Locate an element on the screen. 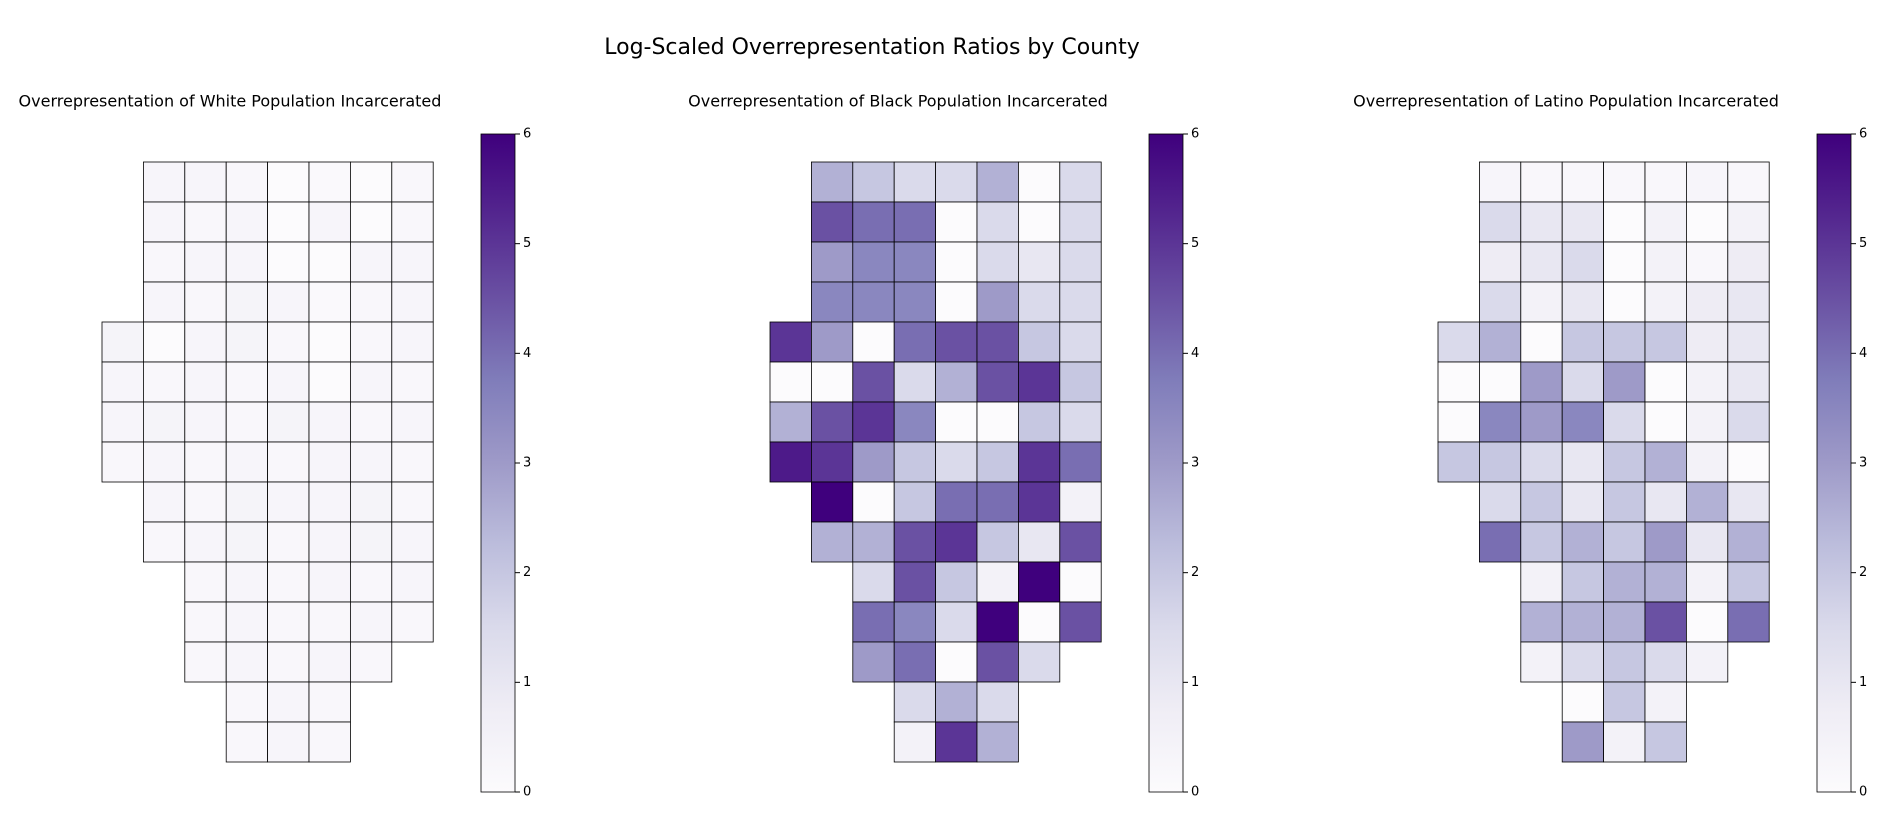 The width and height of the screenshot is (1877, 815). colorbar is located at coordinates (498, 463).